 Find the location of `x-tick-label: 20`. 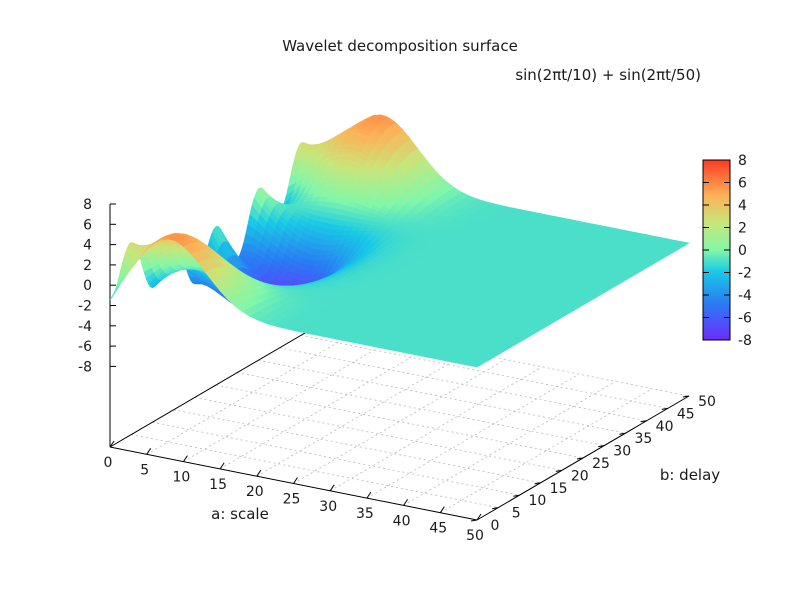

x-tick-label: 20 is located at coordinates (255, 492).